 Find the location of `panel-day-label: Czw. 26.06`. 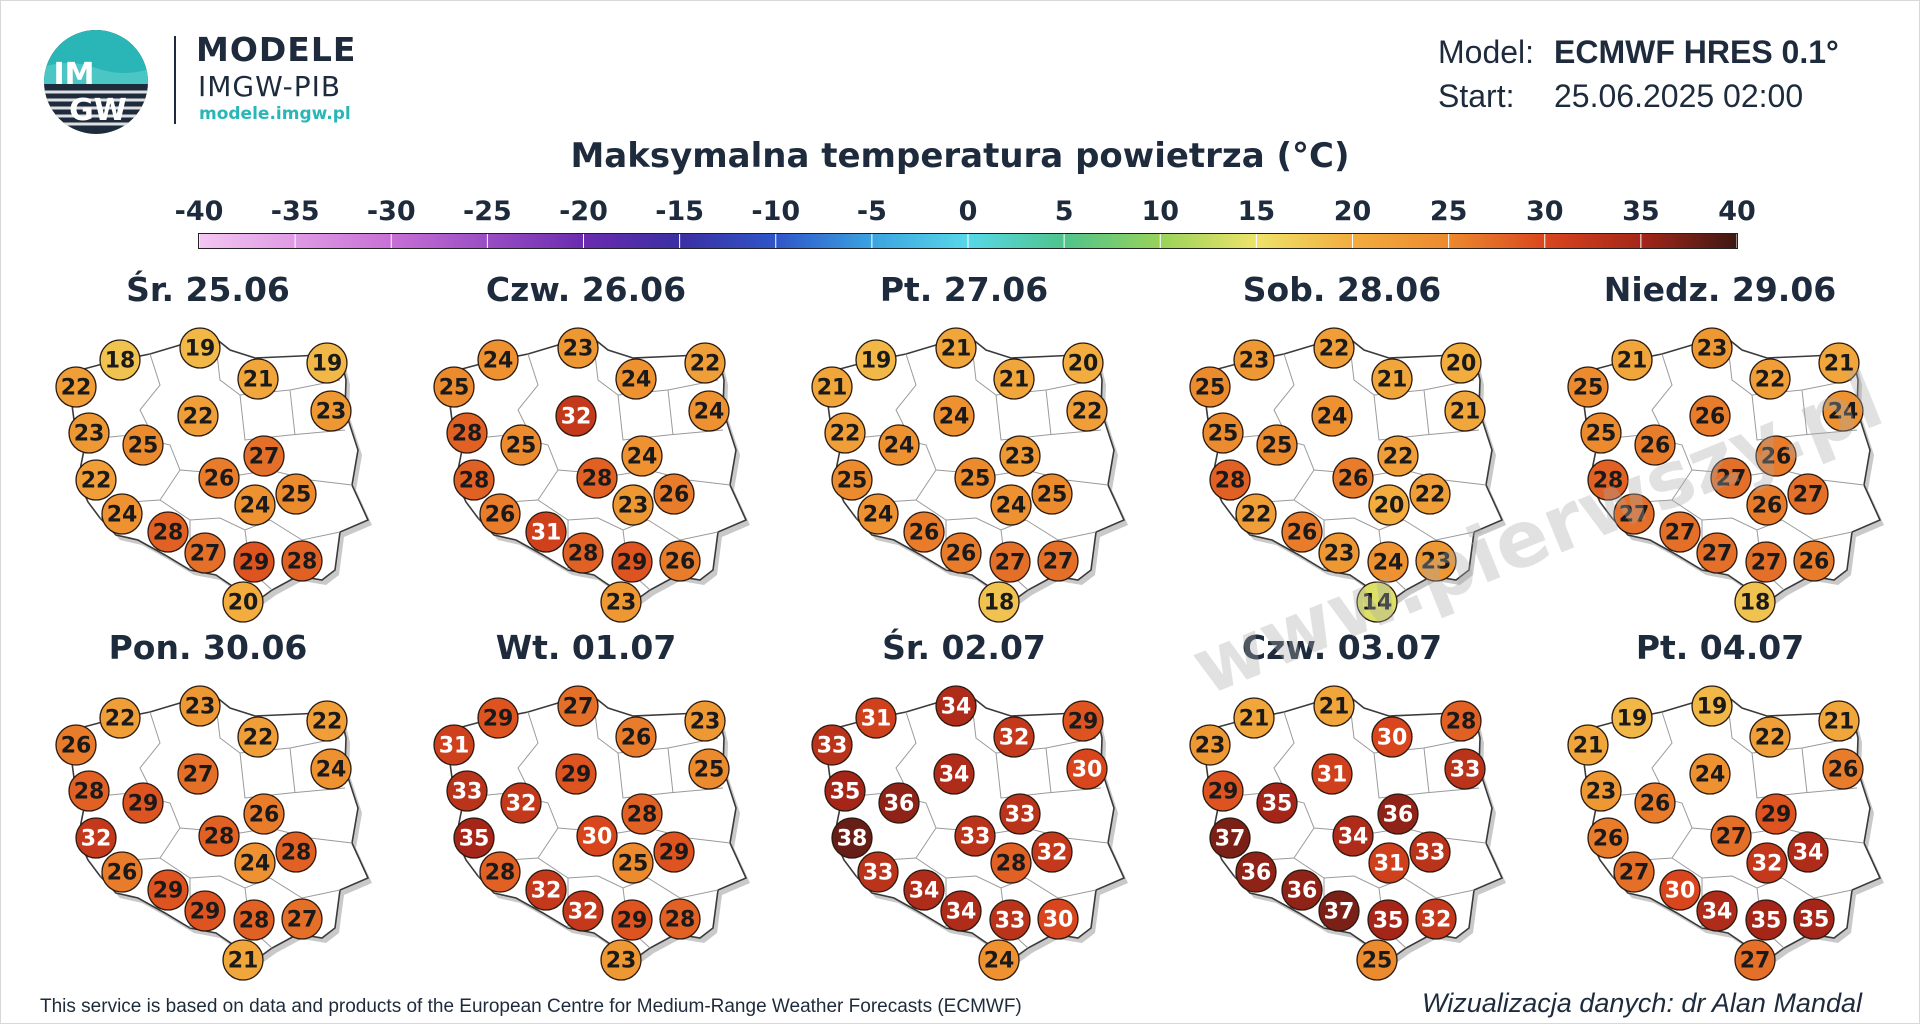

panel-day-label: Czw. 26.06 is located at coordinates (586, 289).